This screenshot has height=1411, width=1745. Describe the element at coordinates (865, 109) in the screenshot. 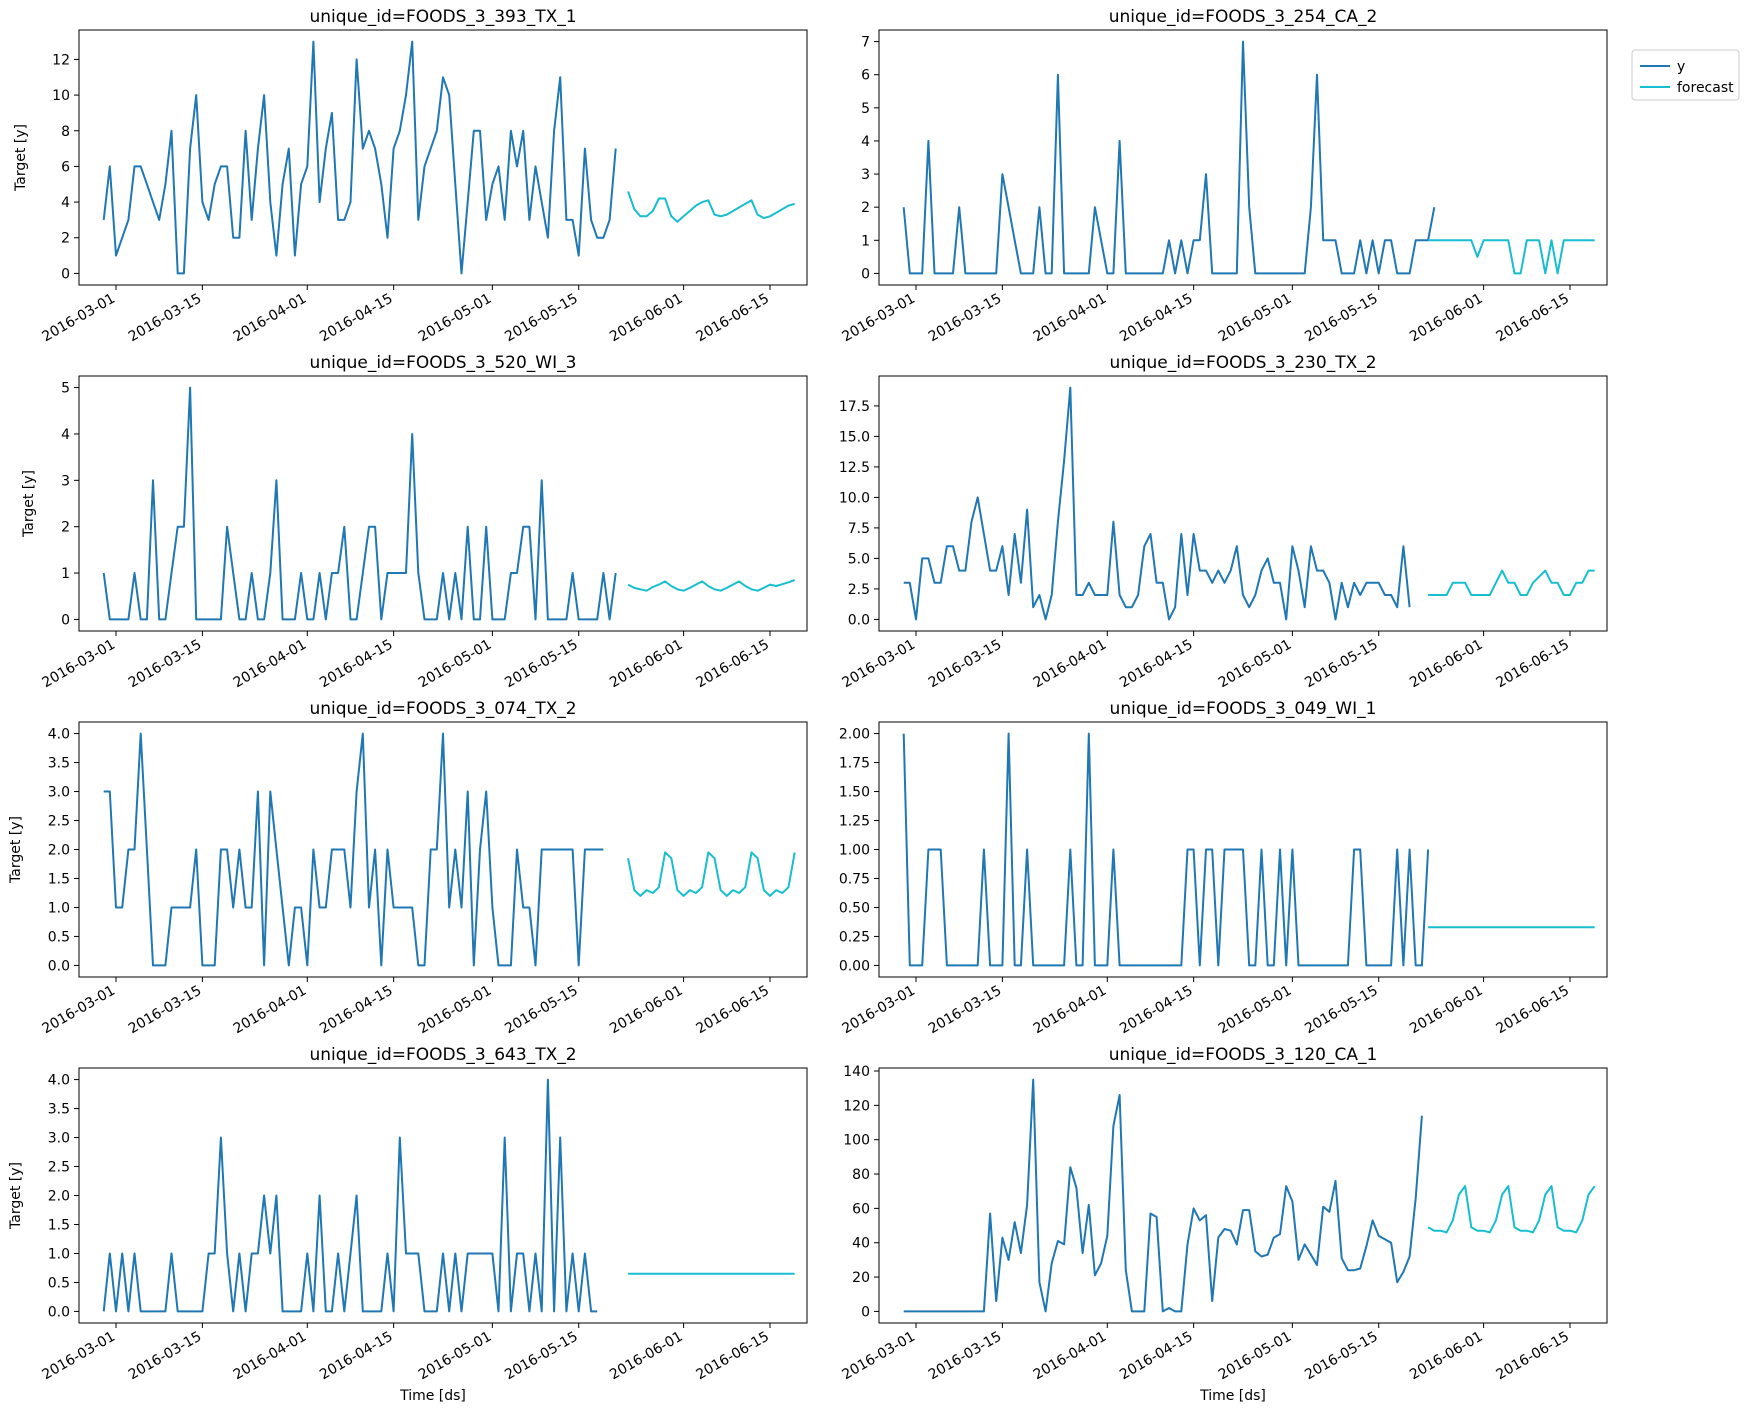

I see `y-tick-label: 5` at that location.